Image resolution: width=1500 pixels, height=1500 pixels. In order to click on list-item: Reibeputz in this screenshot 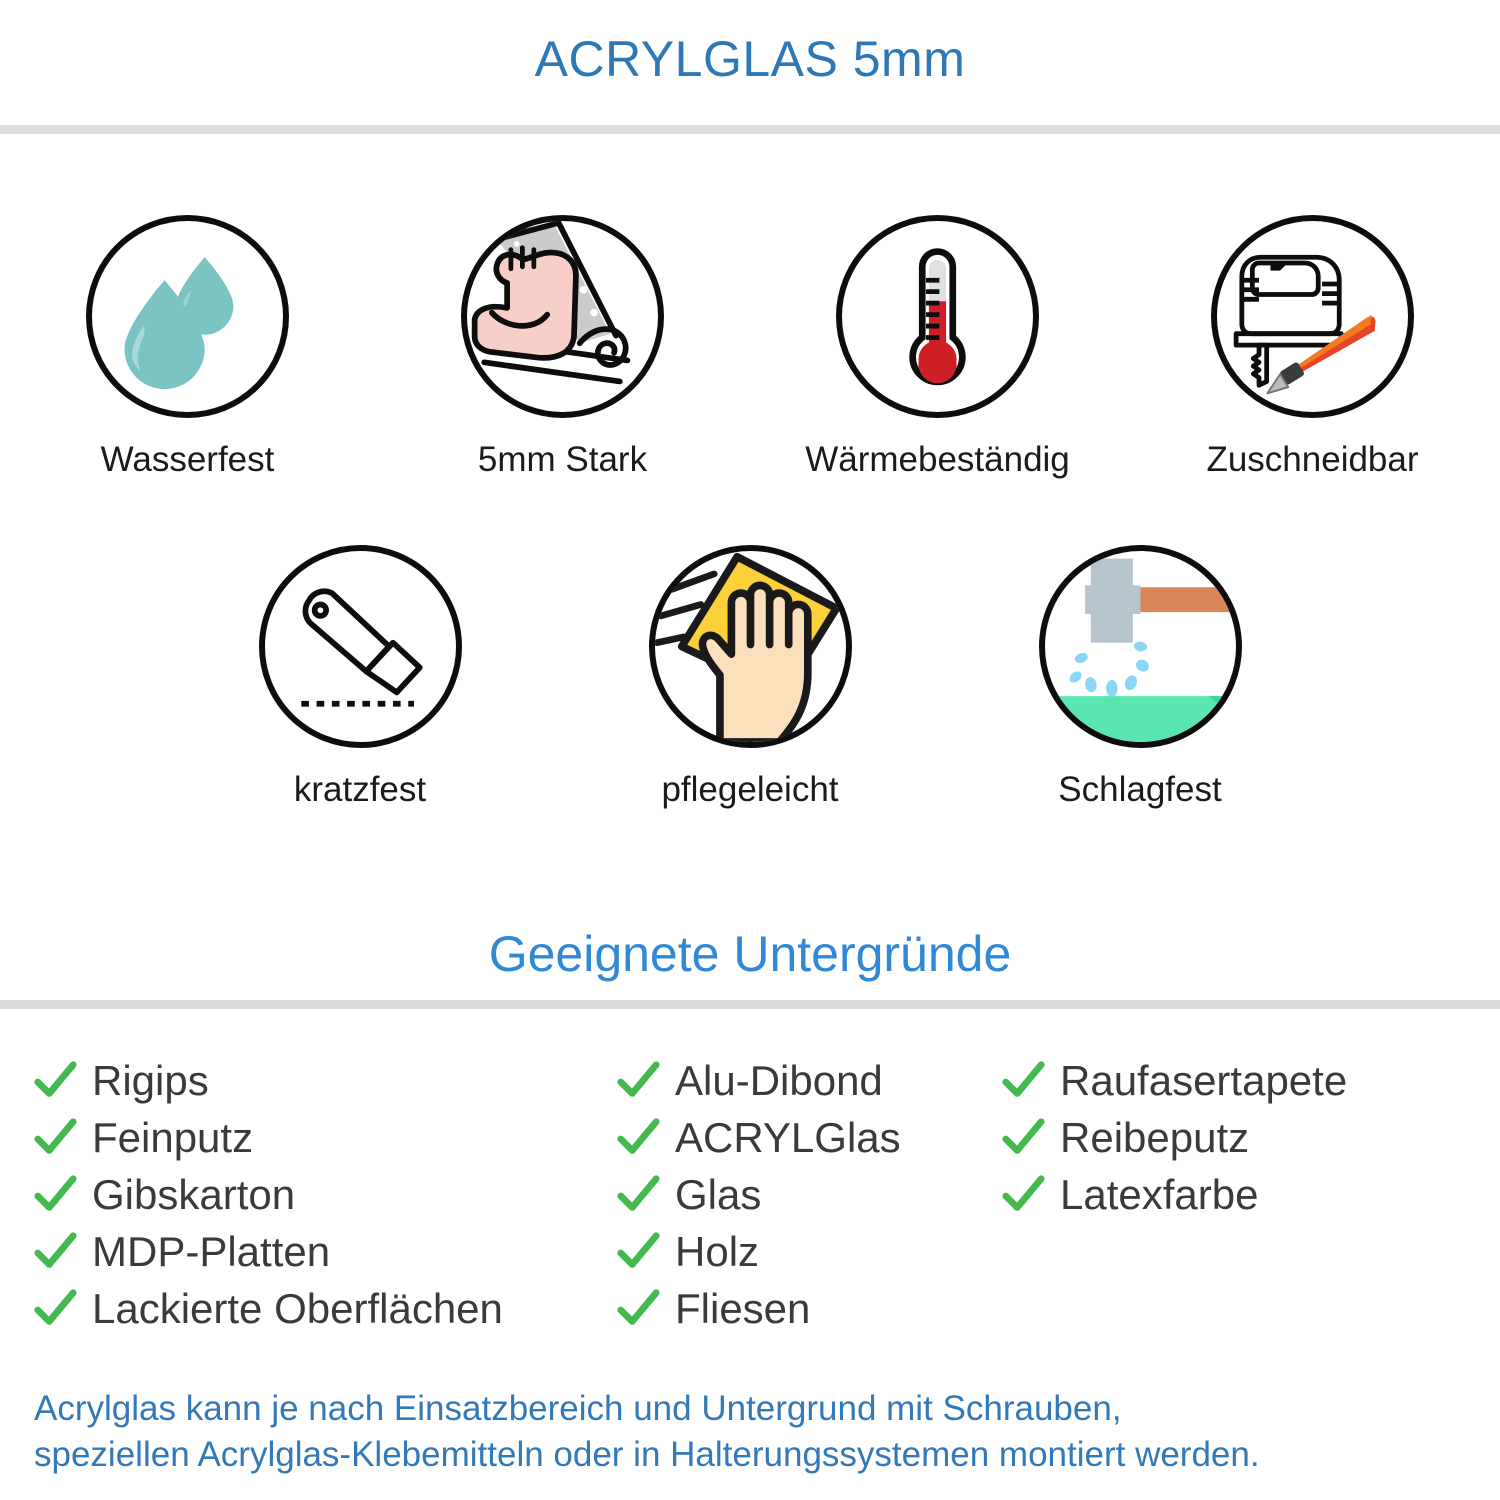, I will do `click(1230, 1137)`.